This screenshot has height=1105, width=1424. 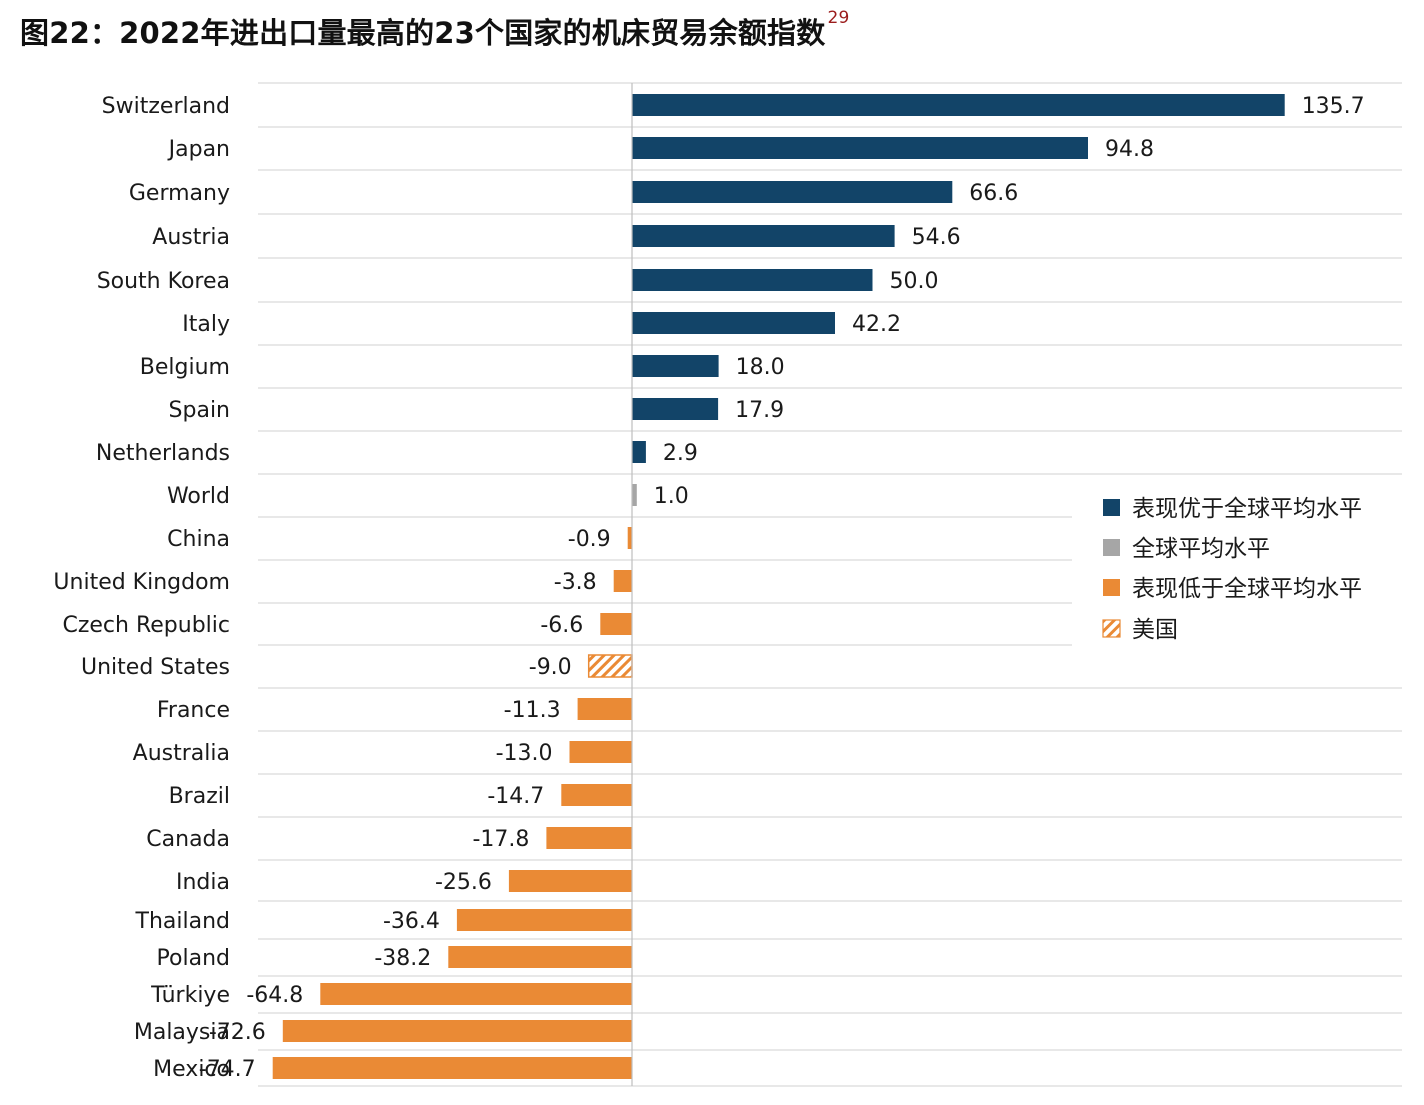 I want to click on chart-title: 图22：2022年进出口量最高的23个国家的机床贸易余额指数 29, so click(x=435, y=30).